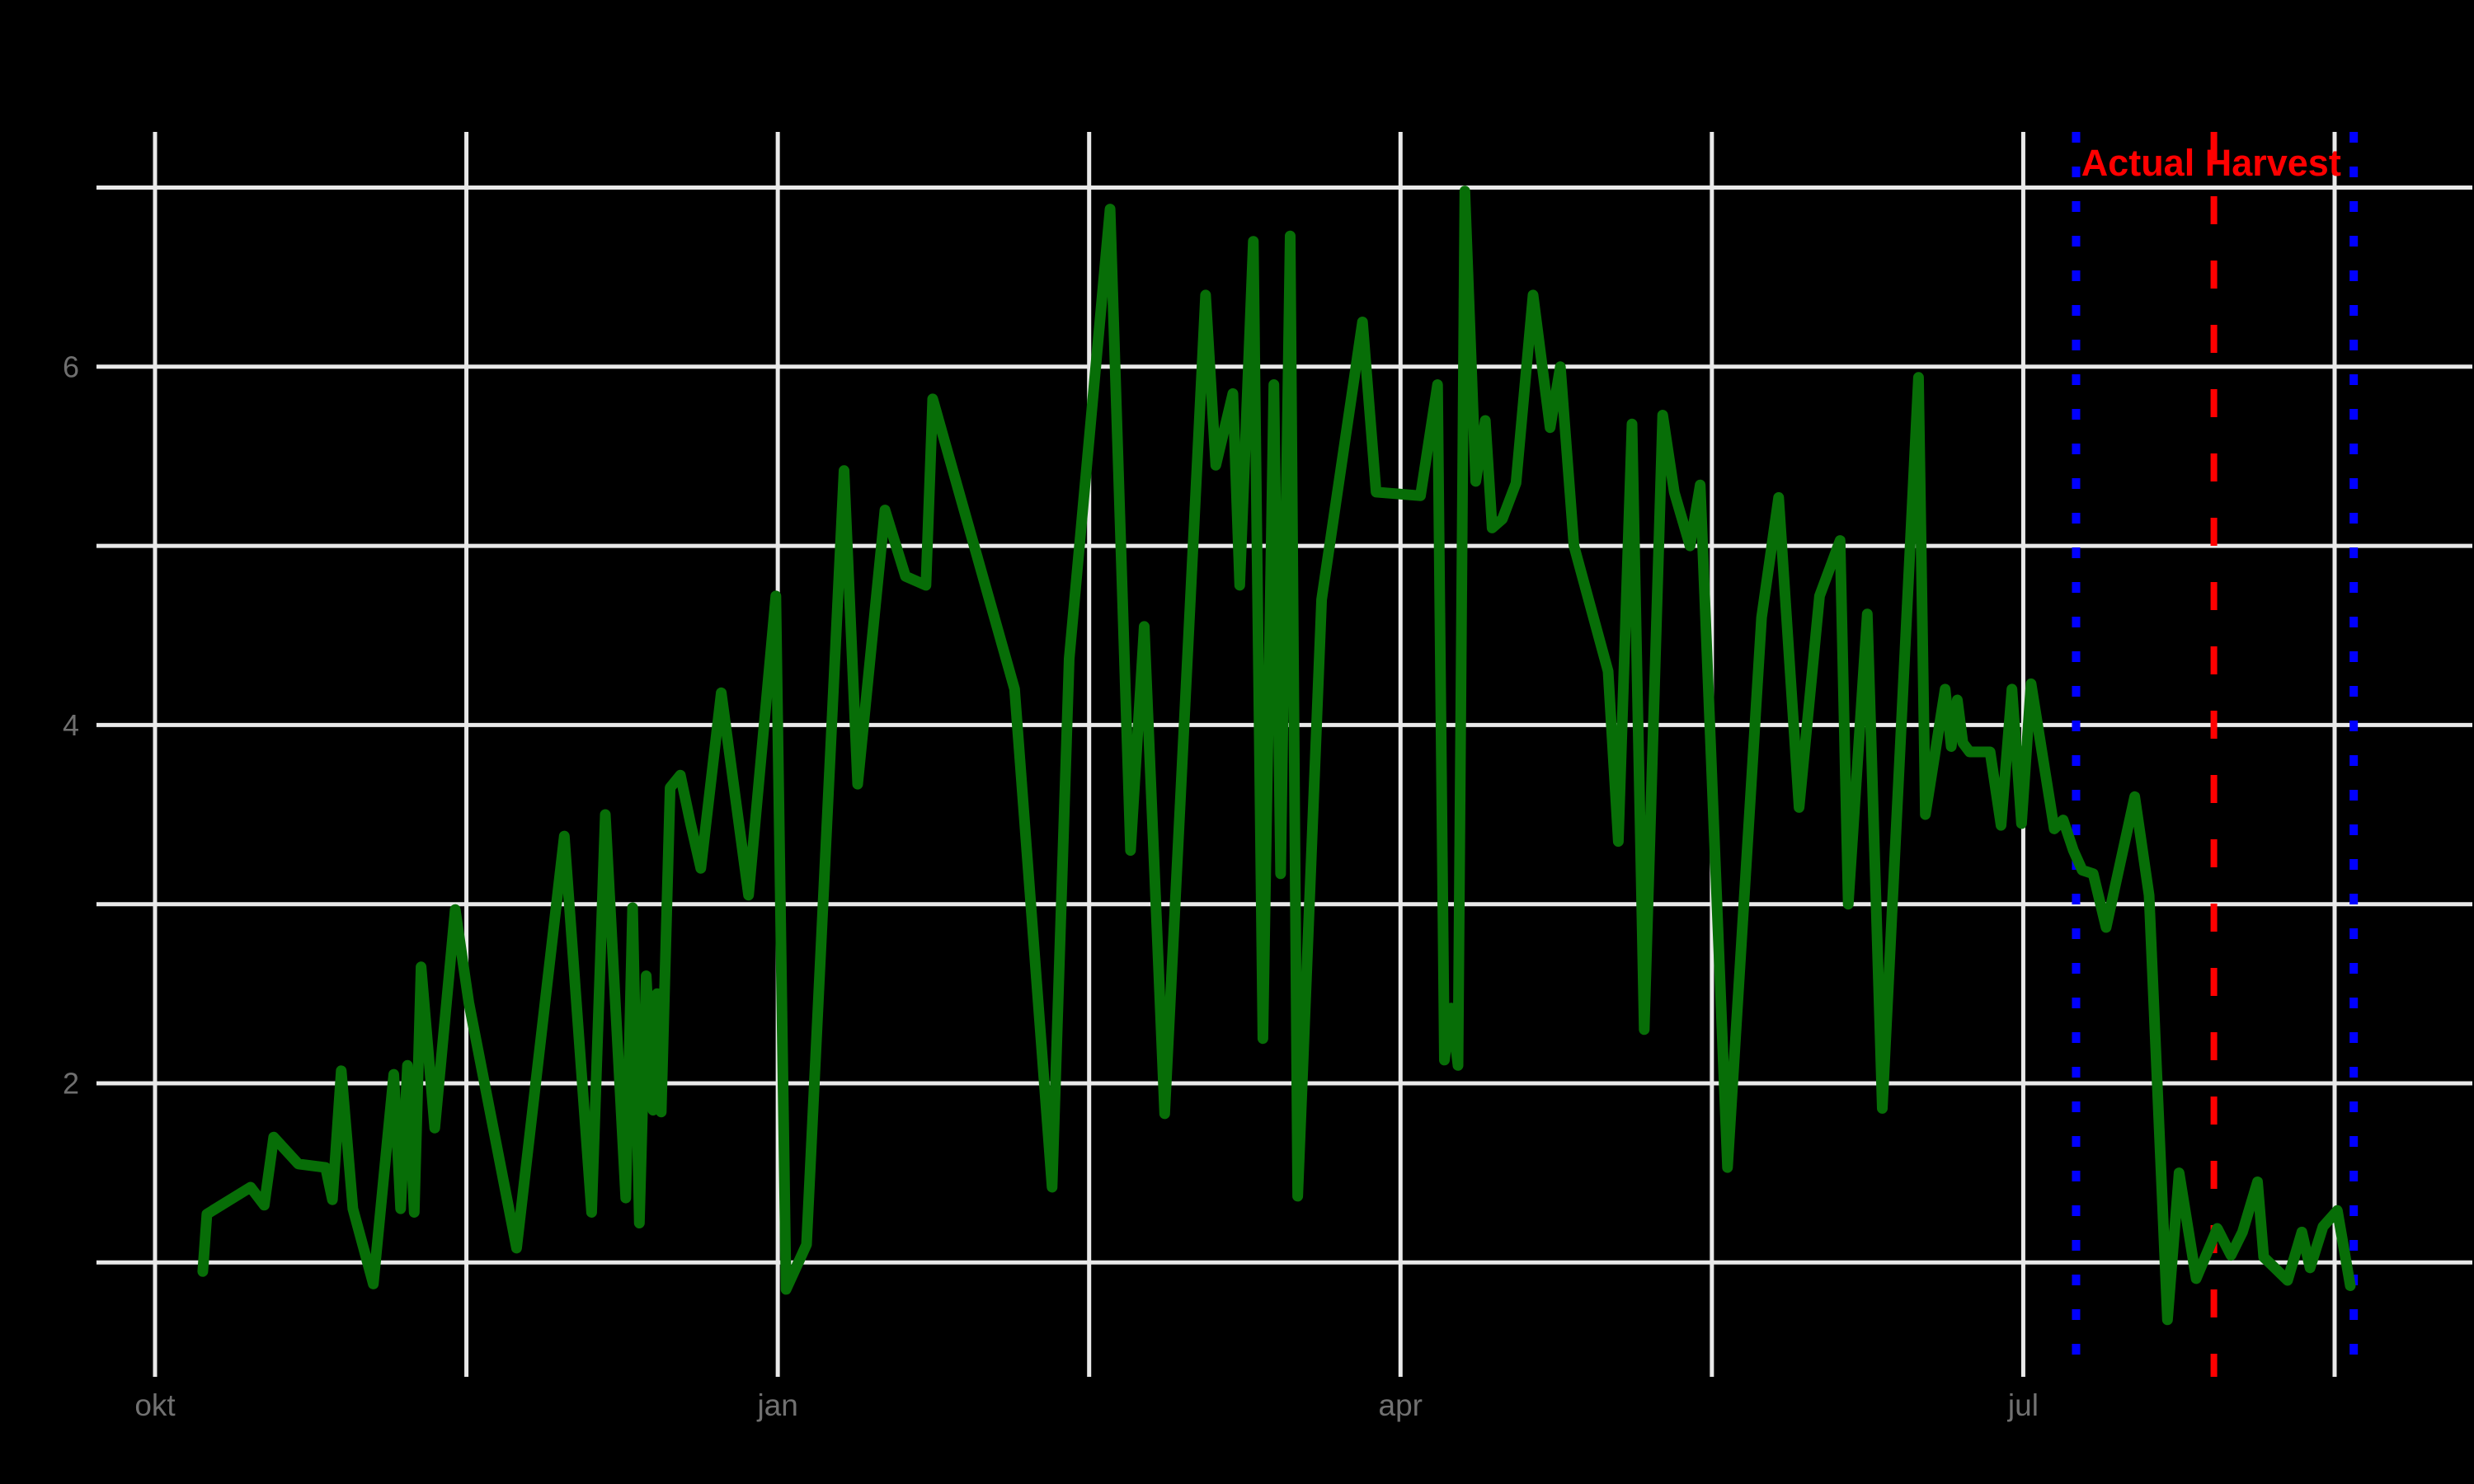 The image size is (2474, 1484). I want to click on y-tick-label-6: 6, so click(71, 366).